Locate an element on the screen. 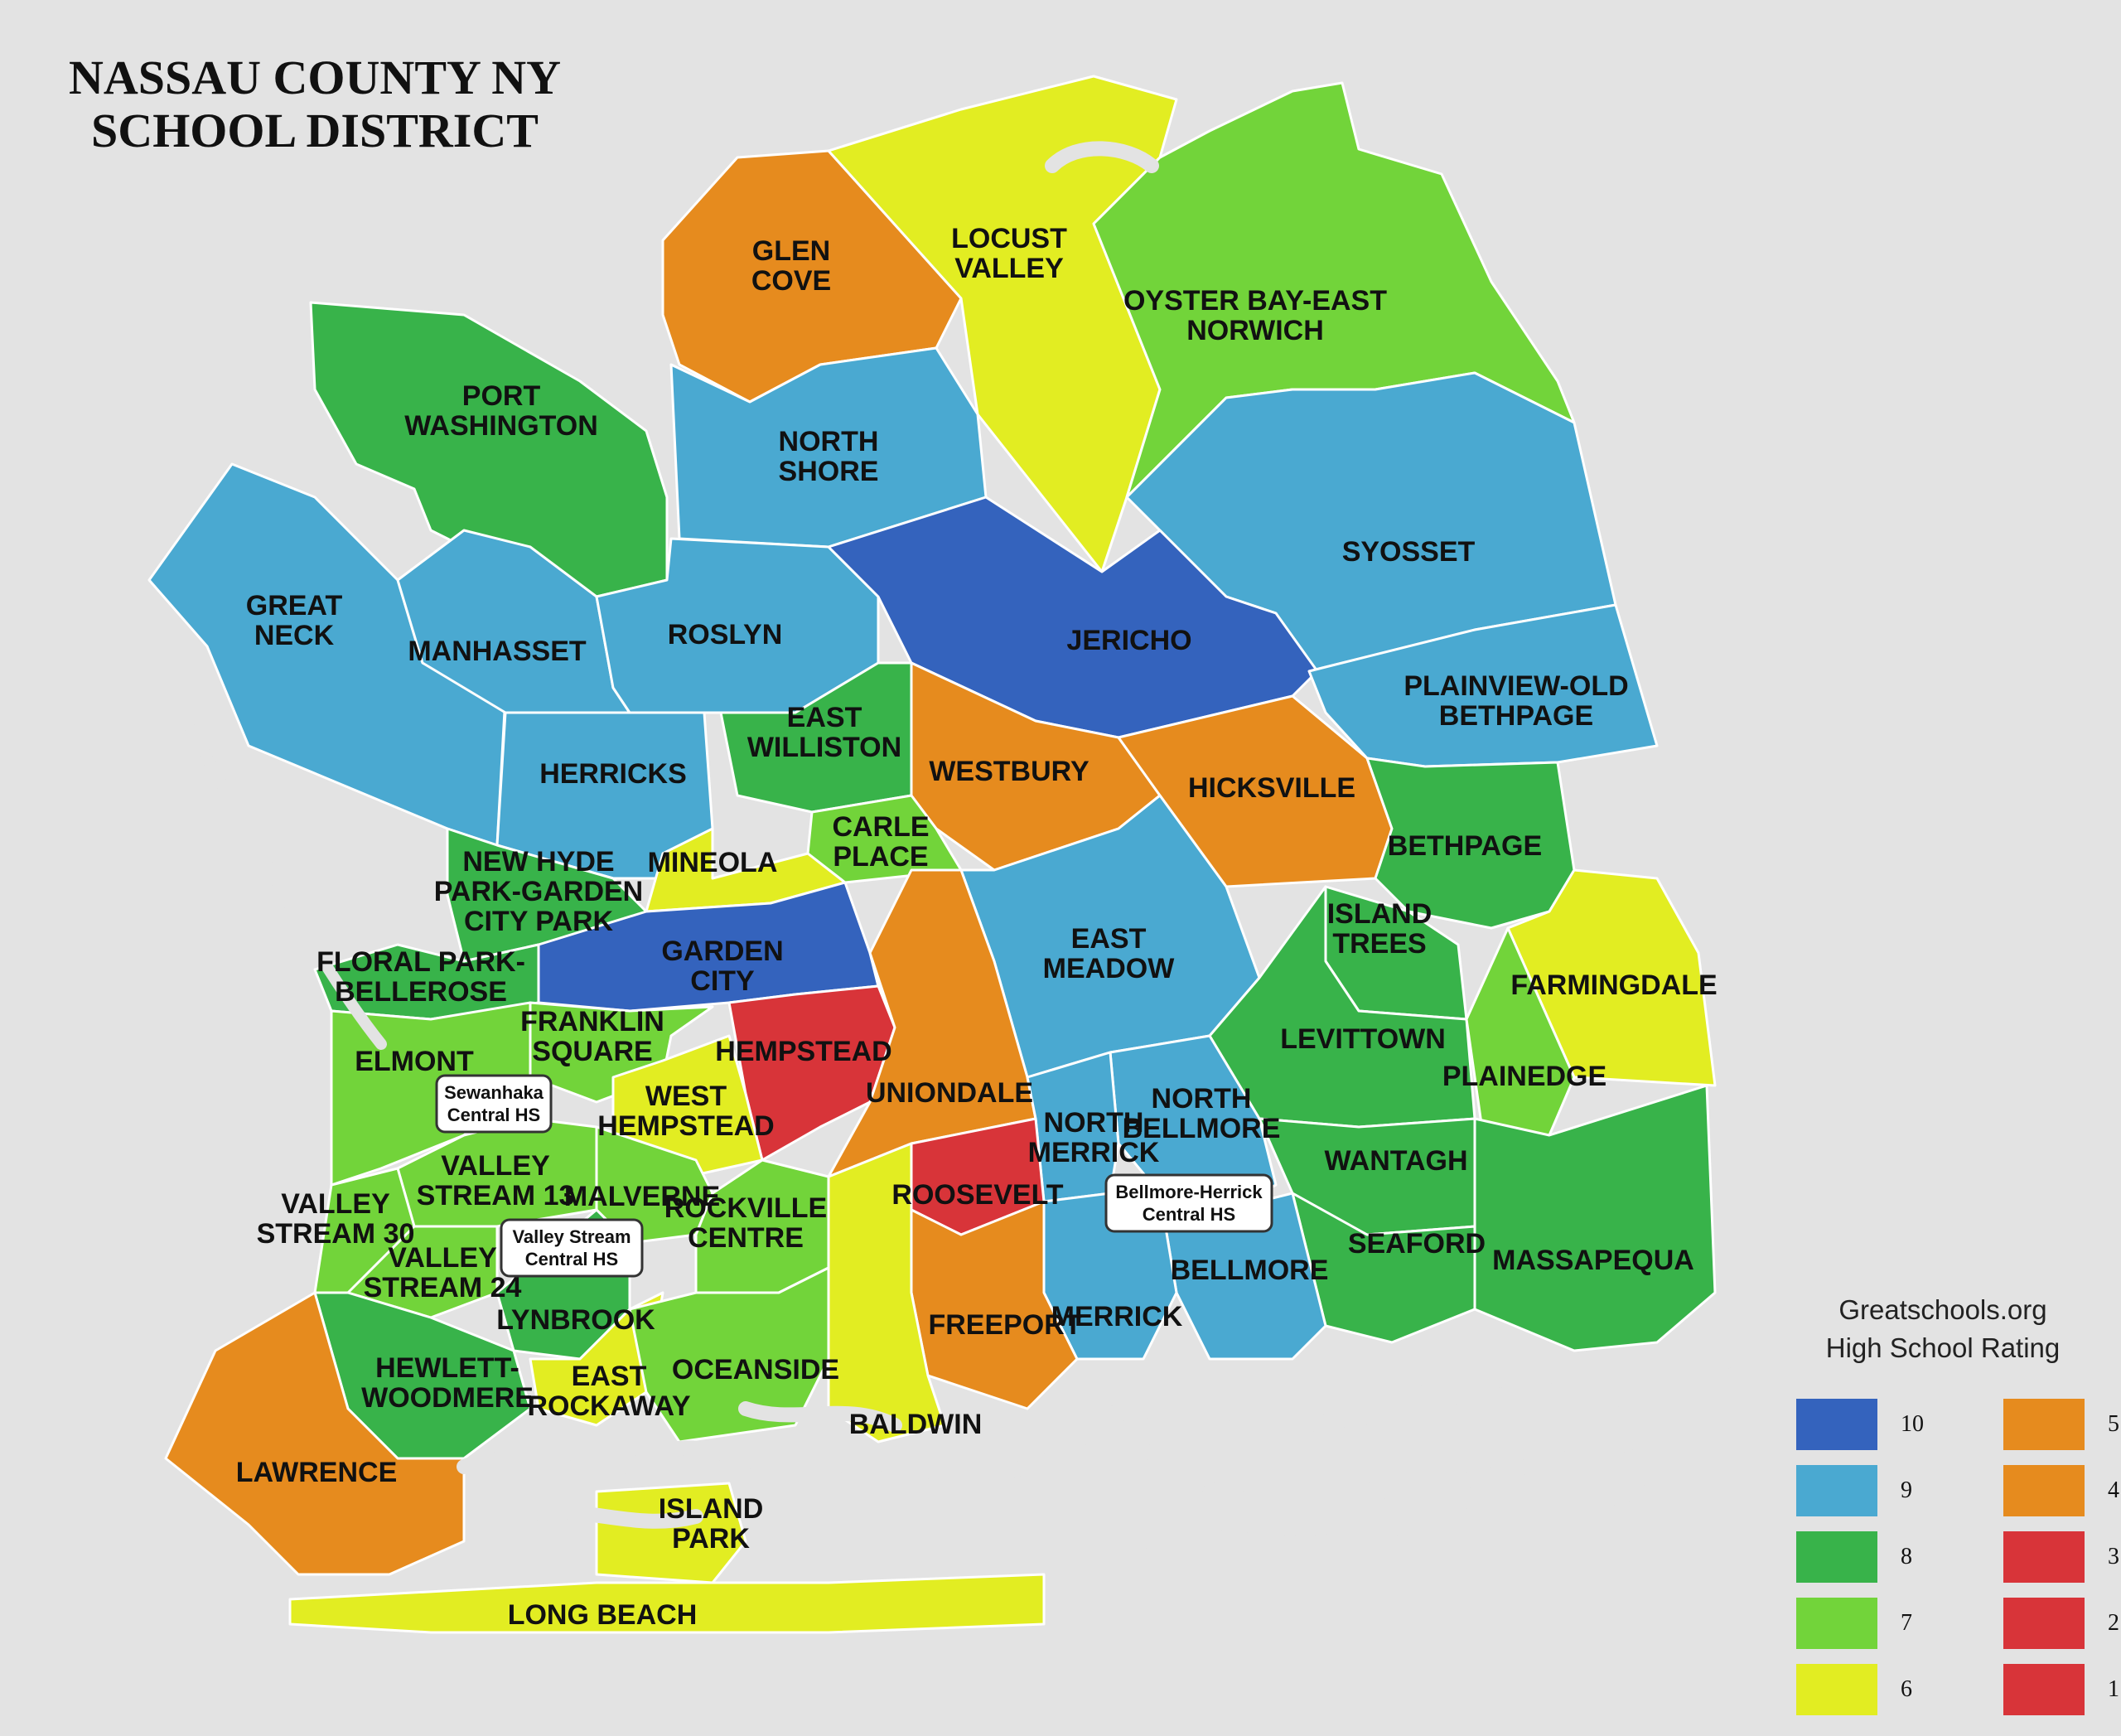  label-bethpage: BETHPAGE is located at coordinates (1465, 846).